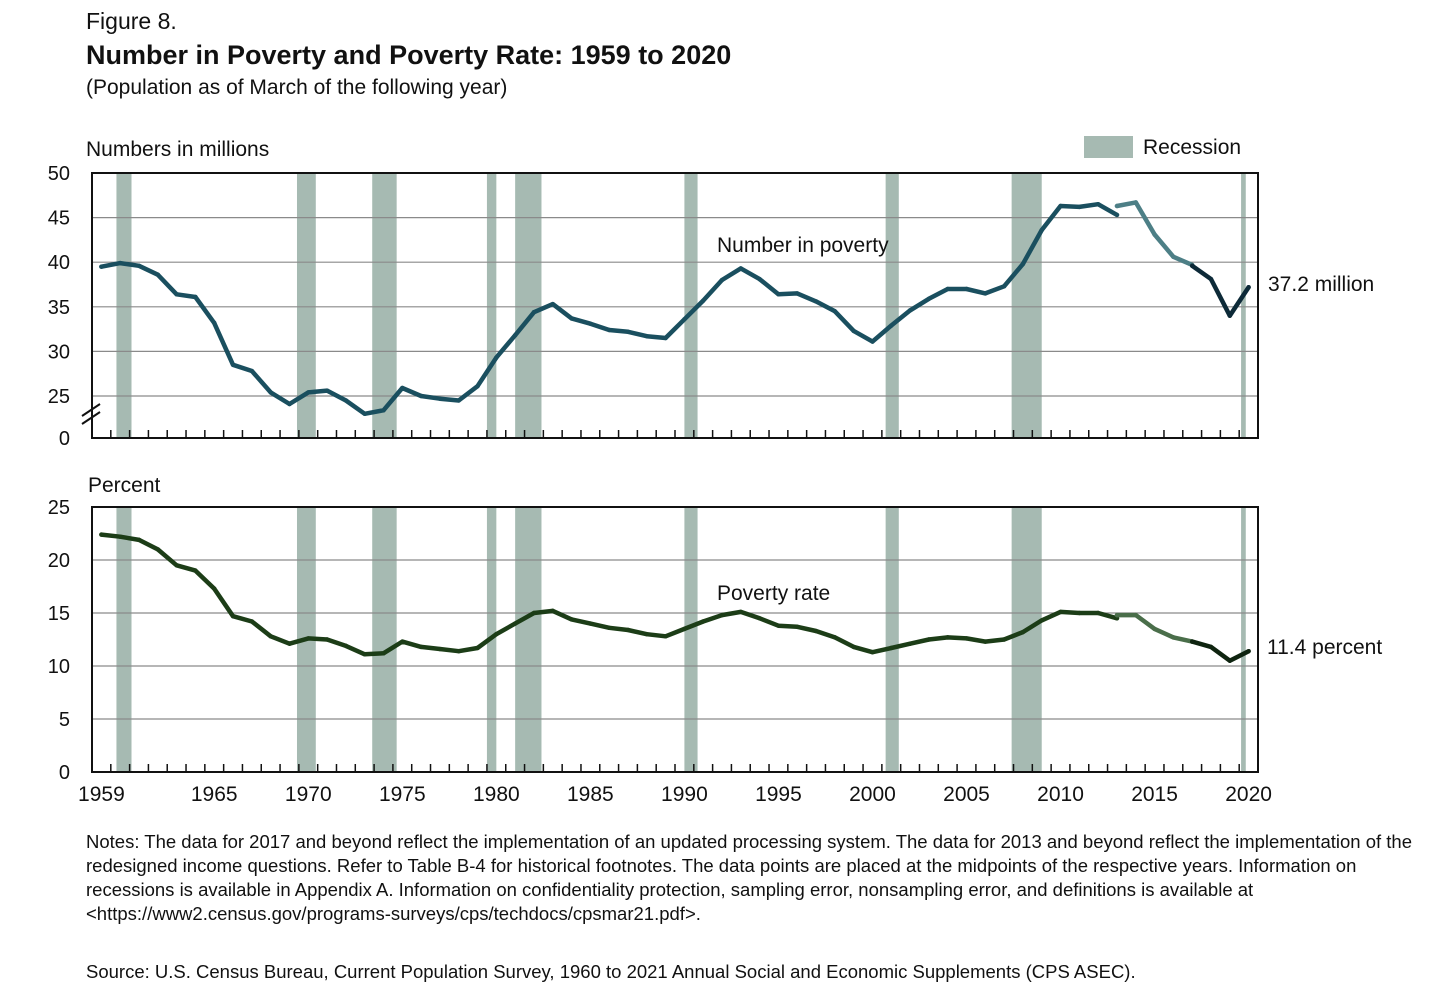  Describe the element at coordinates (59, 614) in the screenshot. I see `rate-ytick-label: 15` at that location.